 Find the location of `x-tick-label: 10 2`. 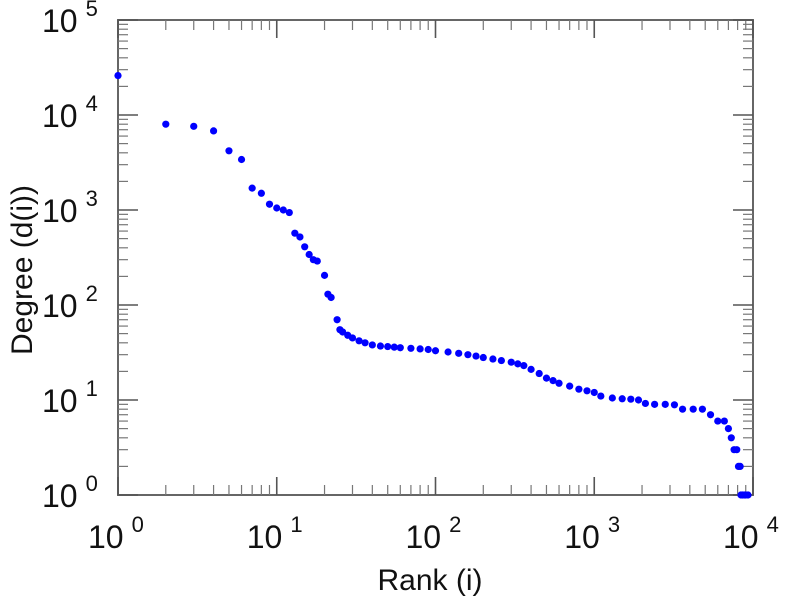

x-tick-label: 10 2 is located at coordinates (434, 533).